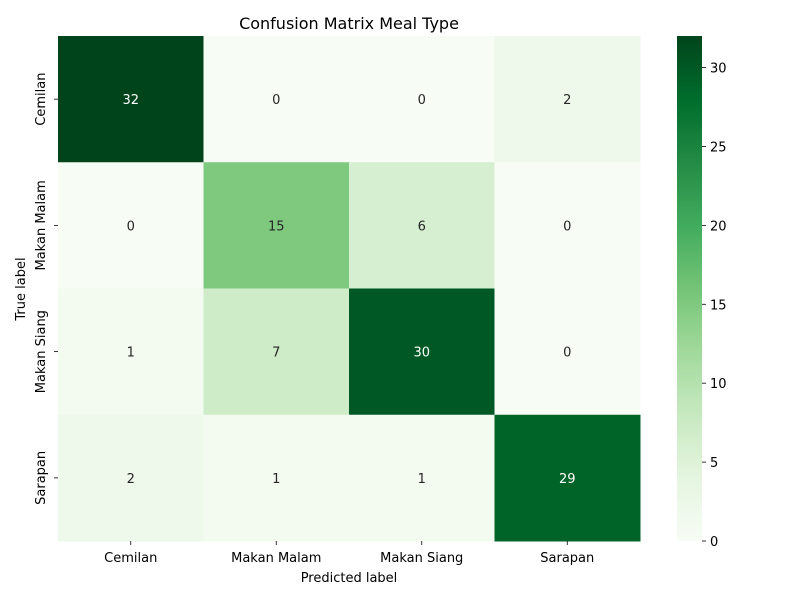 The height and width of the screenshot is (600, 800). I want to click on y-tick-label: Cemilan, so click(41, 99).